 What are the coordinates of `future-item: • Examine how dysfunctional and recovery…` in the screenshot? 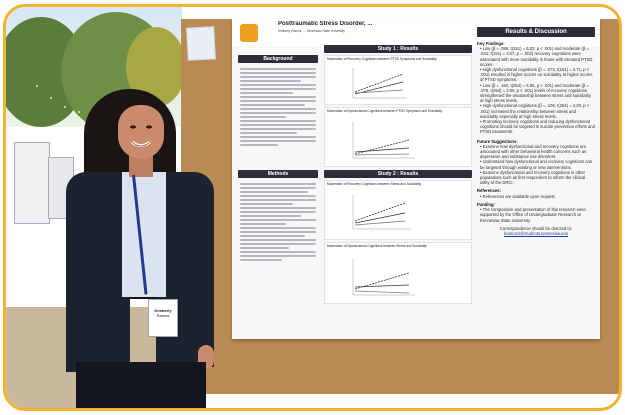 It's located at (533, 151).